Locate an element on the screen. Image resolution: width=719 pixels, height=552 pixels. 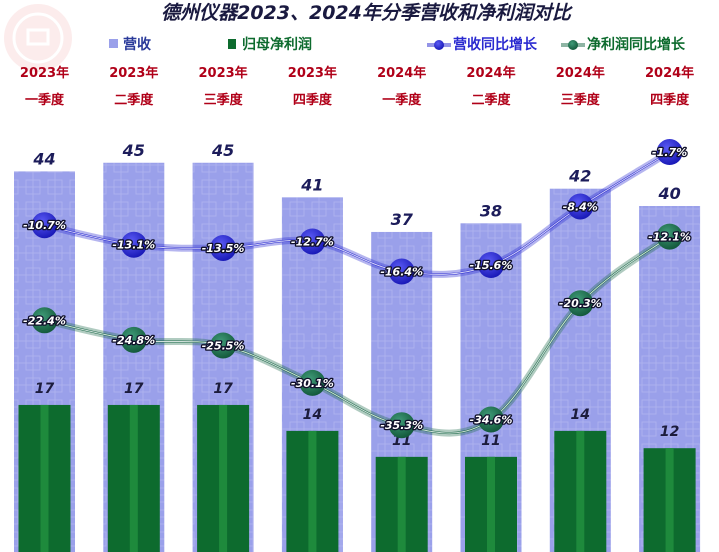
legend-profit-swatch is located at coordinates (232, 44).